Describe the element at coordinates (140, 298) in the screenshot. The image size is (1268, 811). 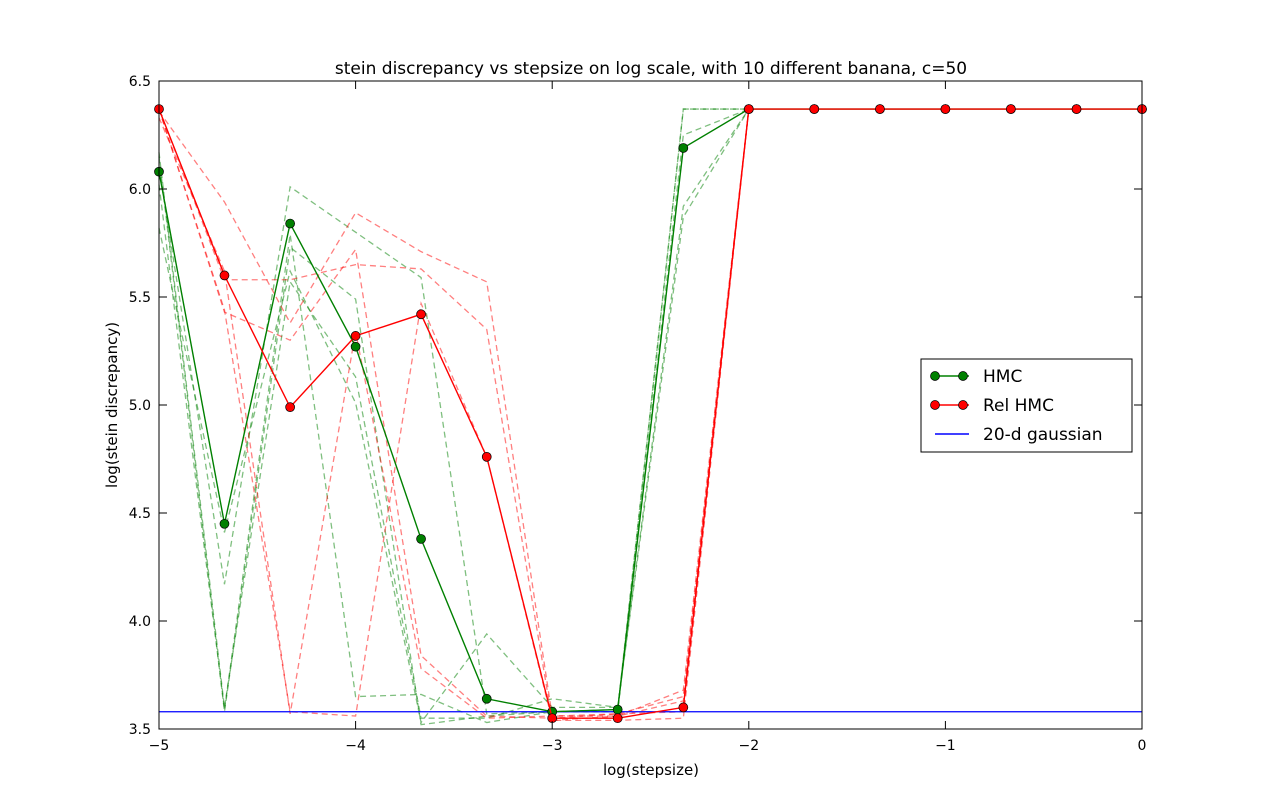
I see `y-tick-label: 5.5` at that location.